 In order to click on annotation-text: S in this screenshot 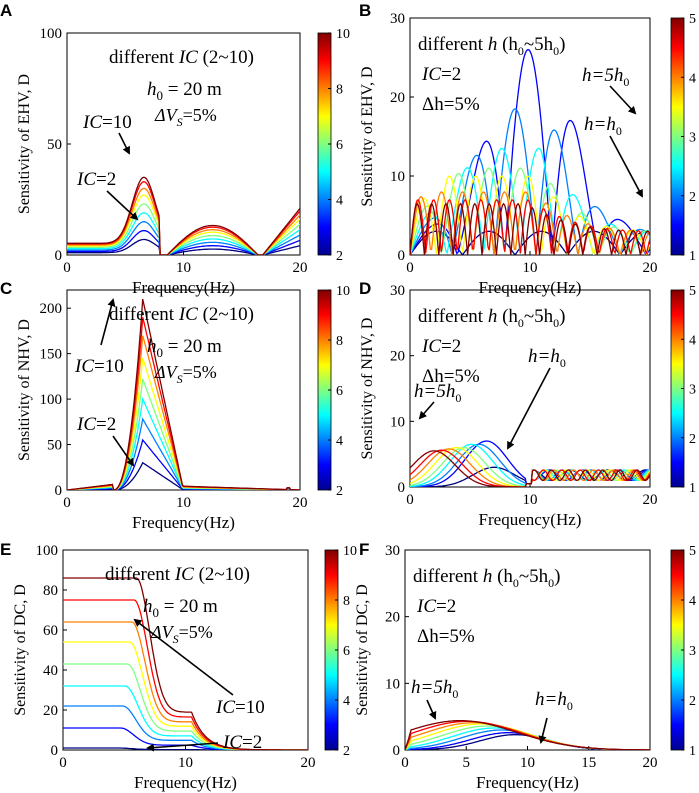, I will do `click(176, 639)`.